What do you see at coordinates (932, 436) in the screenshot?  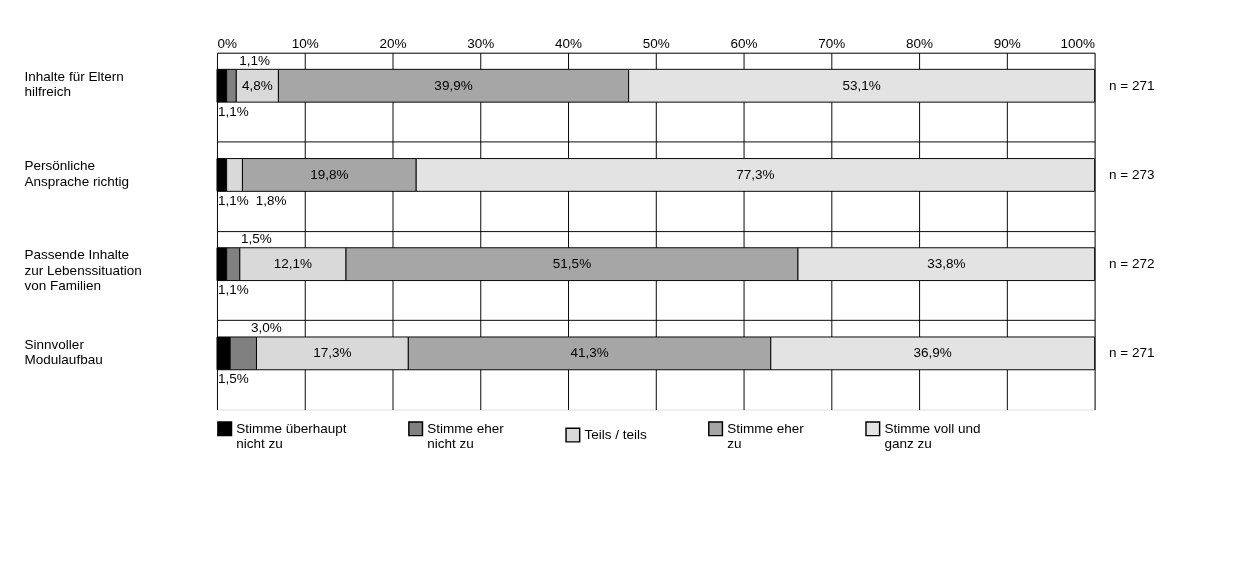 I see `legend-label: Stimme voll und ganz zu` at bounding box center [932, 436].